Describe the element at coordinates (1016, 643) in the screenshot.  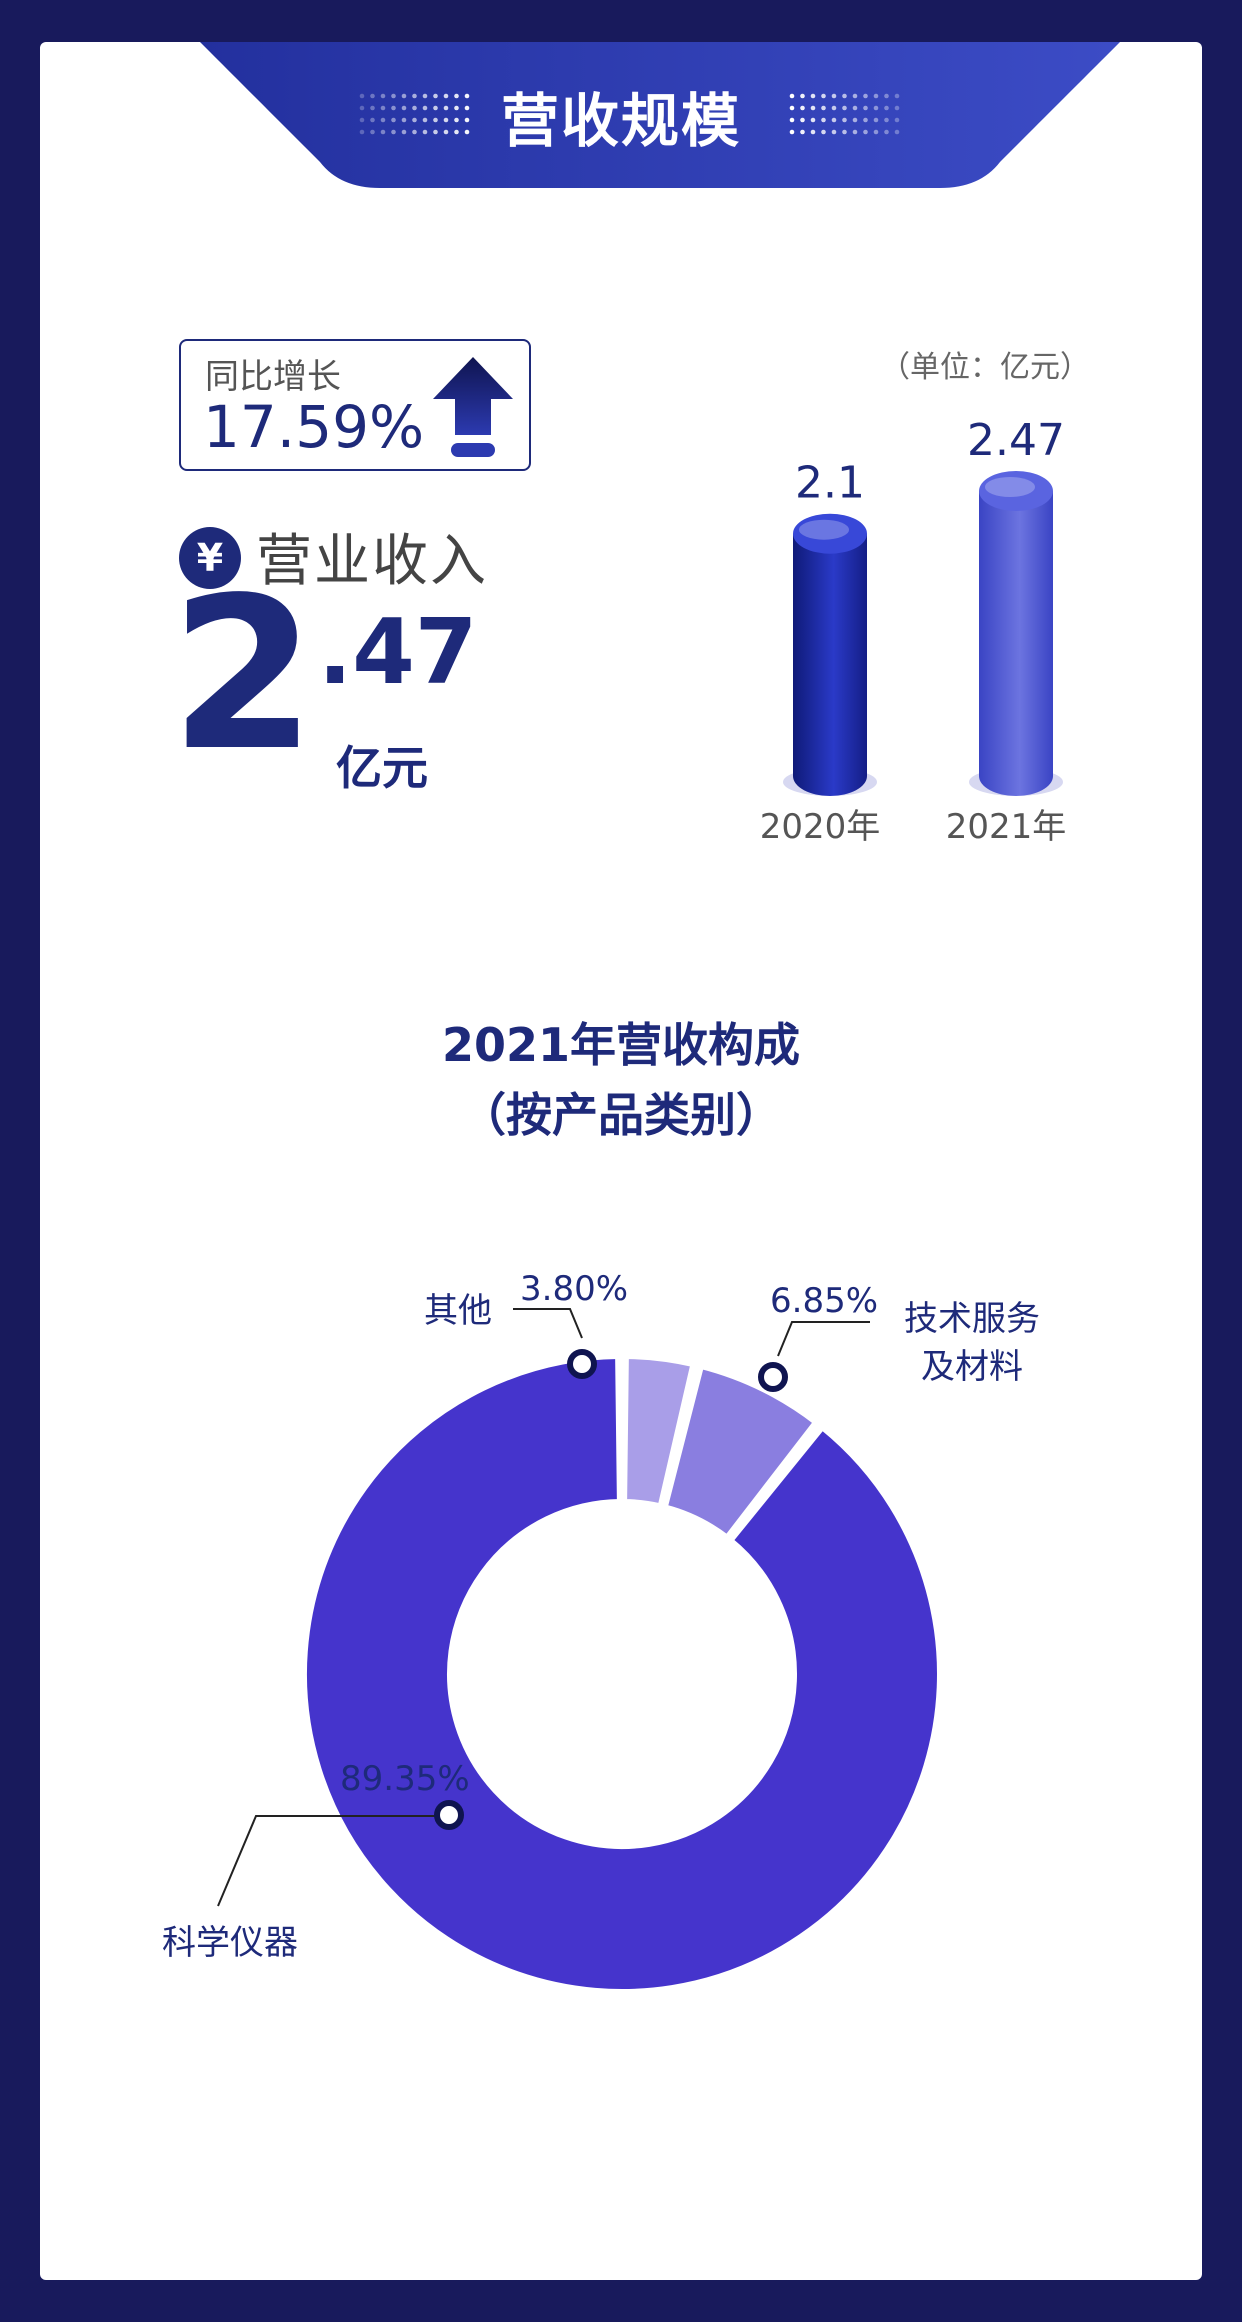
I see `bar-2021年` at that location.